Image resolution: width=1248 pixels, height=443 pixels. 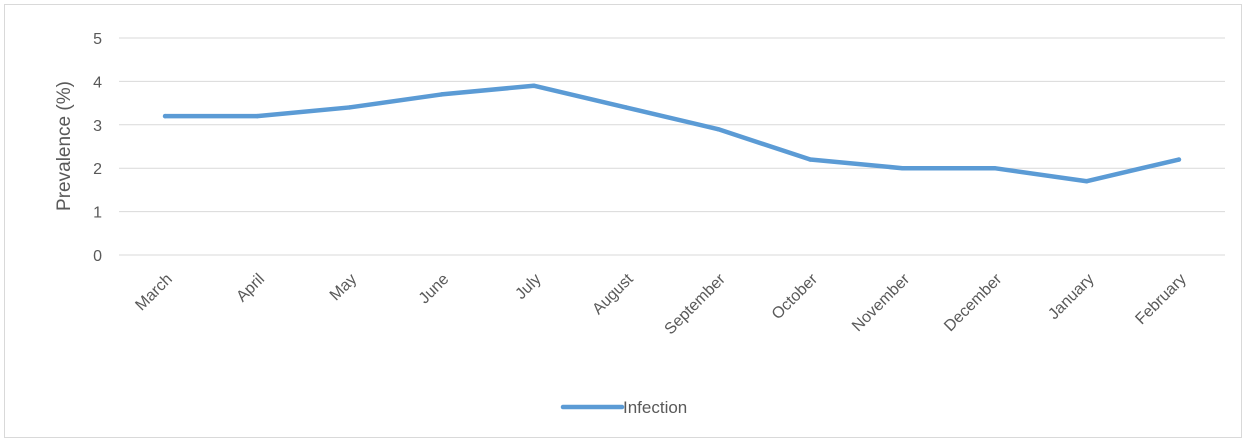 What do you see at coordinates (343, 287) in the screenshot?
I see `x-tick-label: May` at bounding box center [343, 287].